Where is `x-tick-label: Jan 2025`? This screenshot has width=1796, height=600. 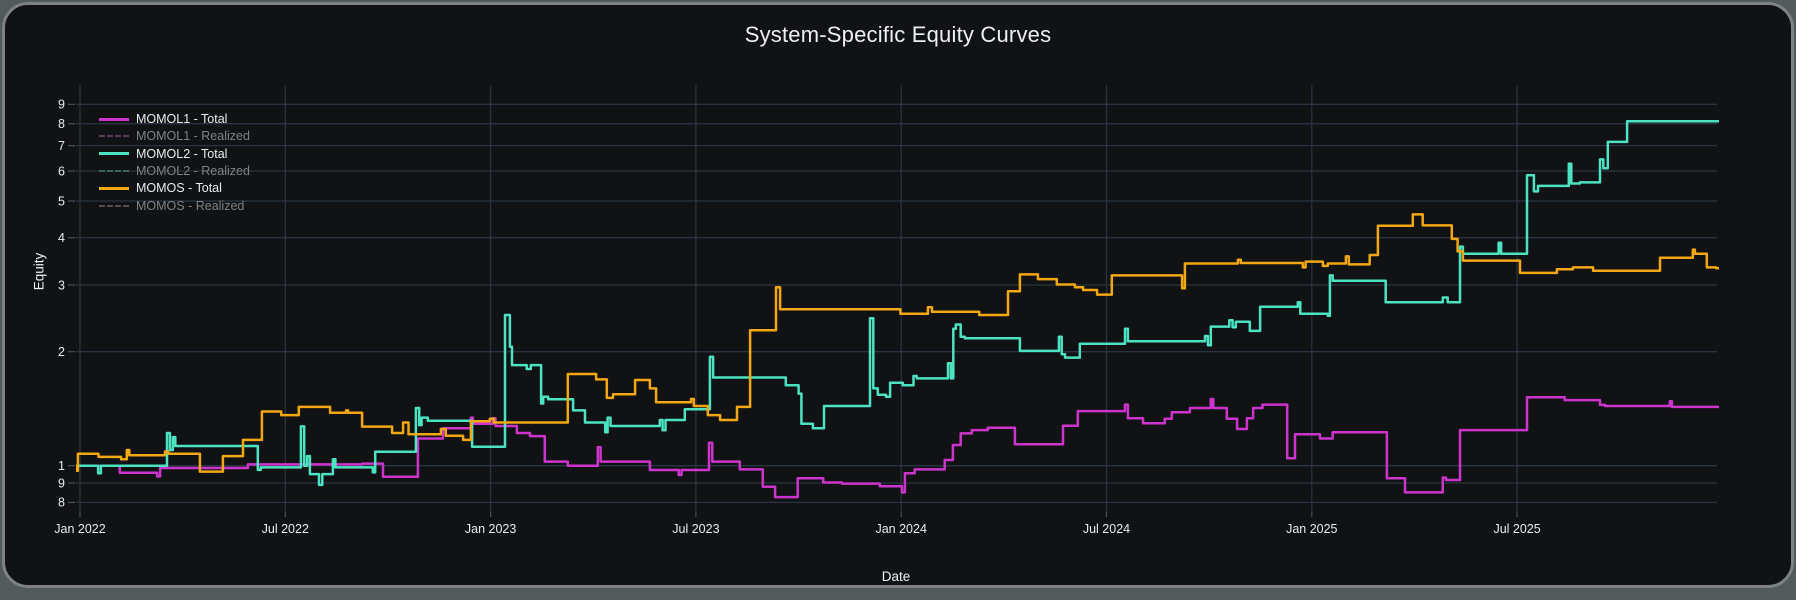
x-tick-label: Jan 2025 is located at coordinates (1311, 529).